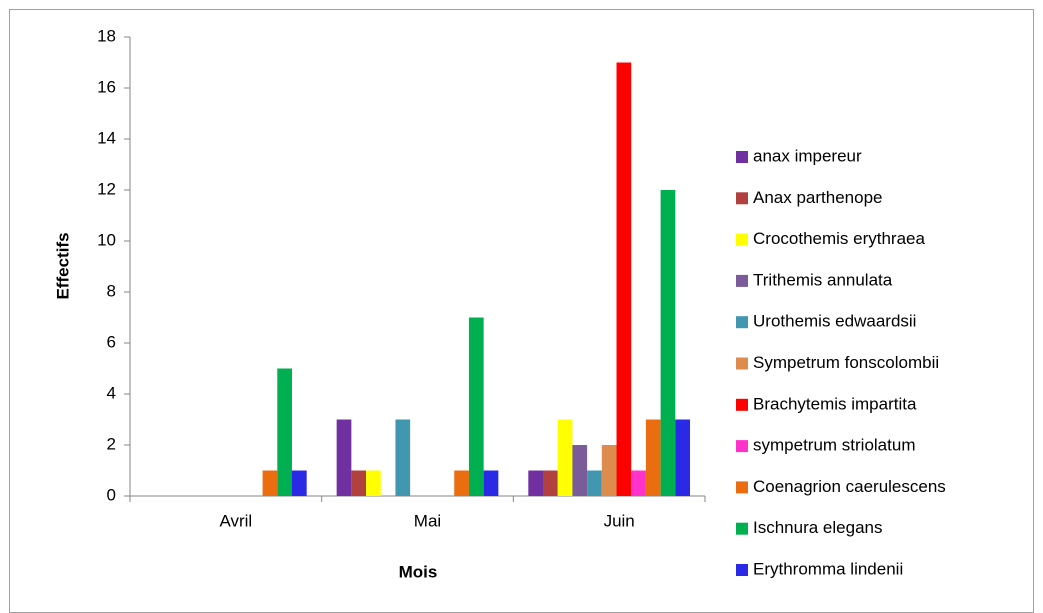 The height and width of the screenshot is (613, 1043). What do you see at coordinates (62, 265) in the screenshot?
I see `y-axis-title: Effectifs` at bounding box center [62, 265].